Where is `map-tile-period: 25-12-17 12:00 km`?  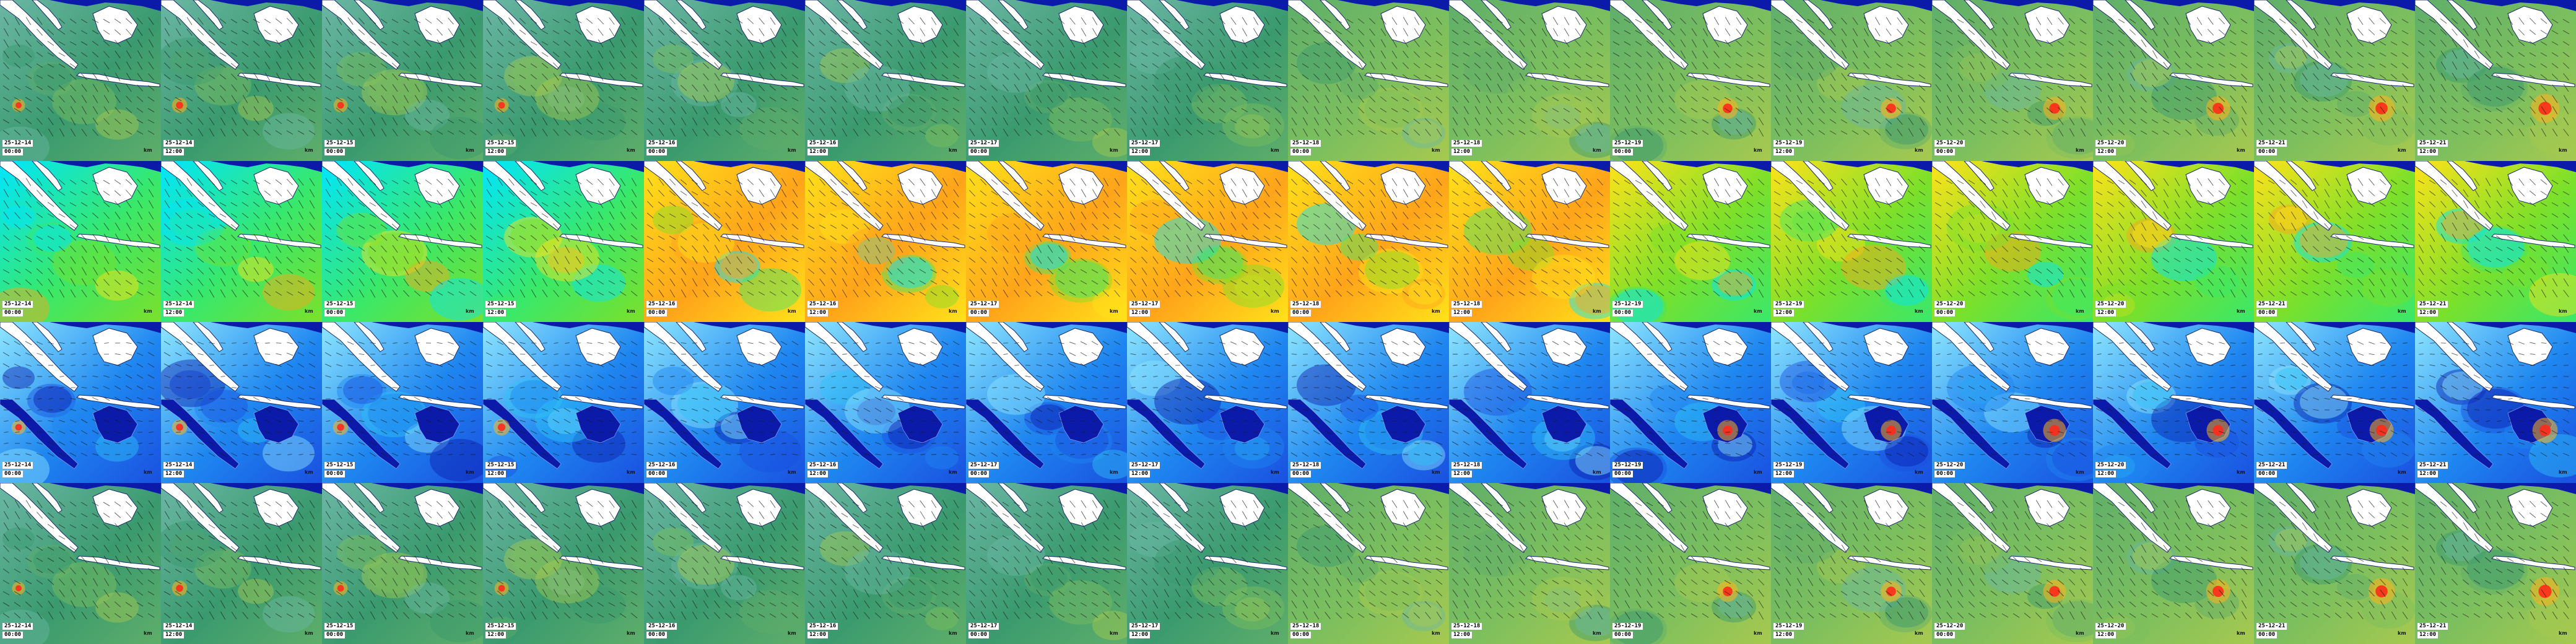
map-tile-period: 25-12-17 12:00 km is located at coordinates (1207, 241).